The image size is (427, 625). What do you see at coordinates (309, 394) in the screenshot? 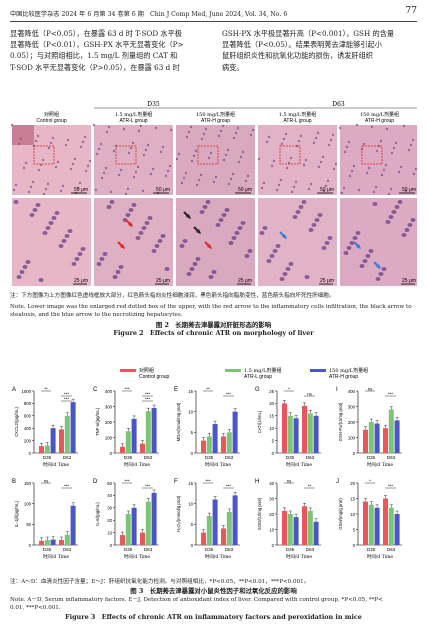
I see `significance-label: ns` at bounding box center [309, 394].